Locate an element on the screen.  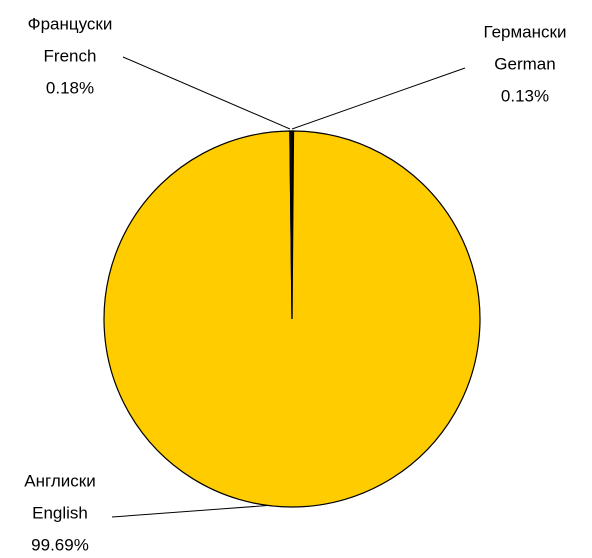
value-label: 99.69% is located at coordinates (60, 544).